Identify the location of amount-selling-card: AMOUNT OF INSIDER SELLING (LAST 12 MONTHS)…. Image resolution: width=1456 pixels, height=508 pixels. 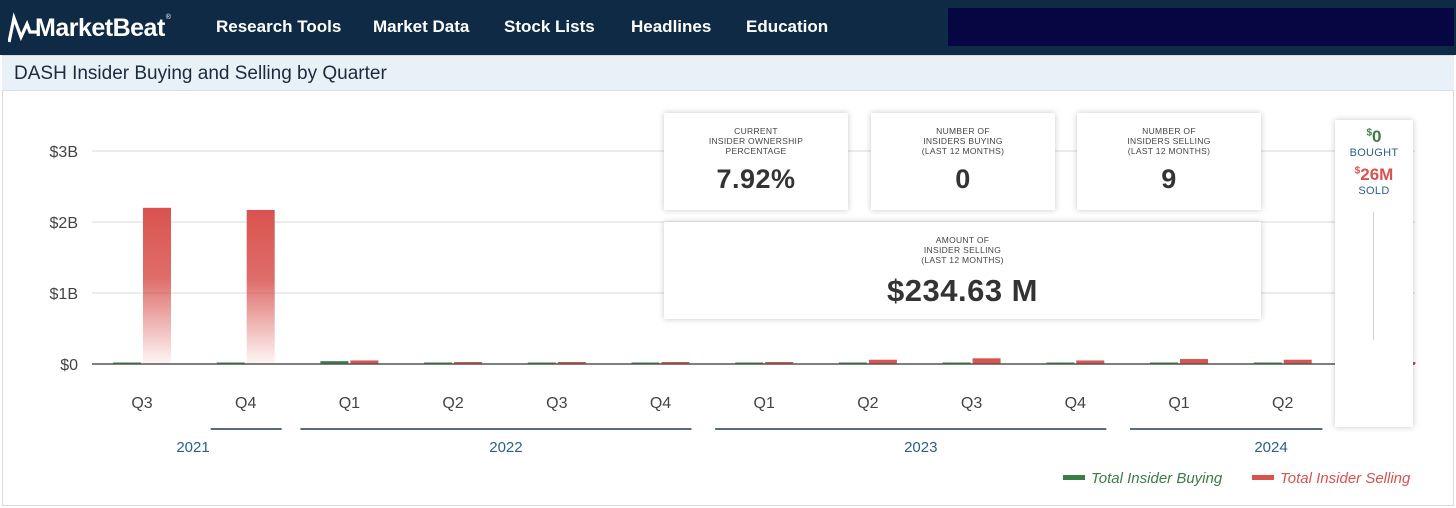
(962, 270).